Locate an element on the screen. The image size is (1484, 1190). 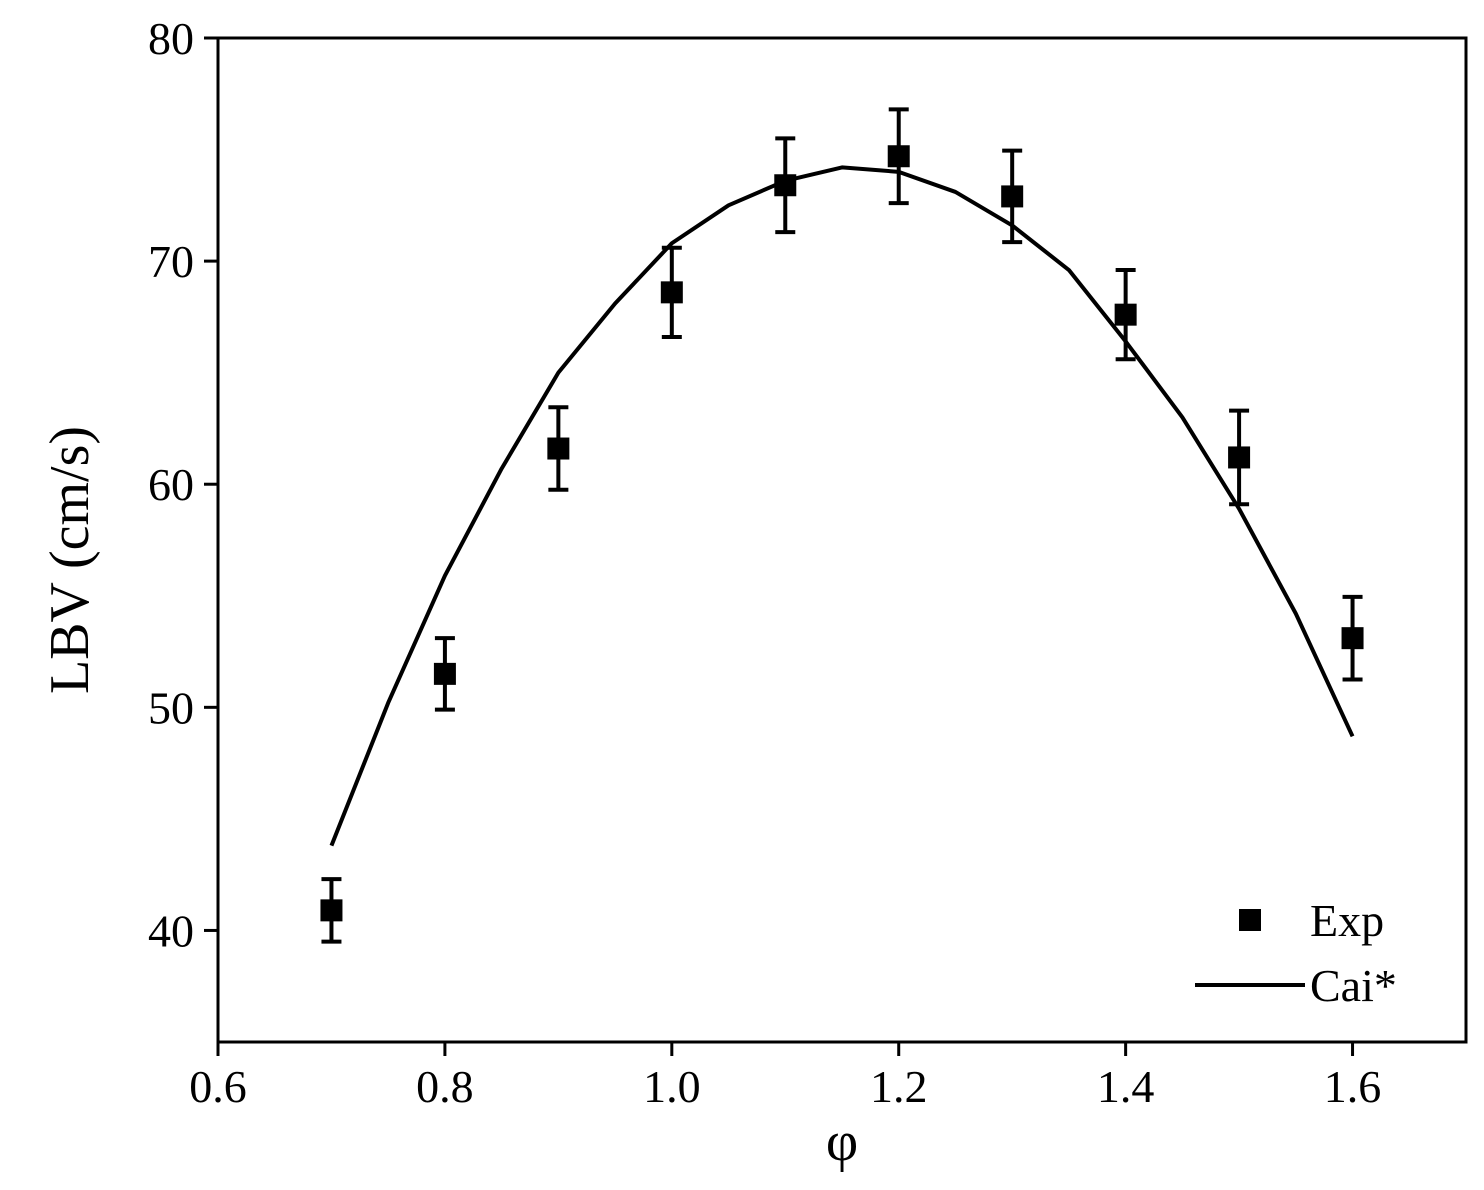
y-tick-label: 50 is located at coordinates (171, 707).